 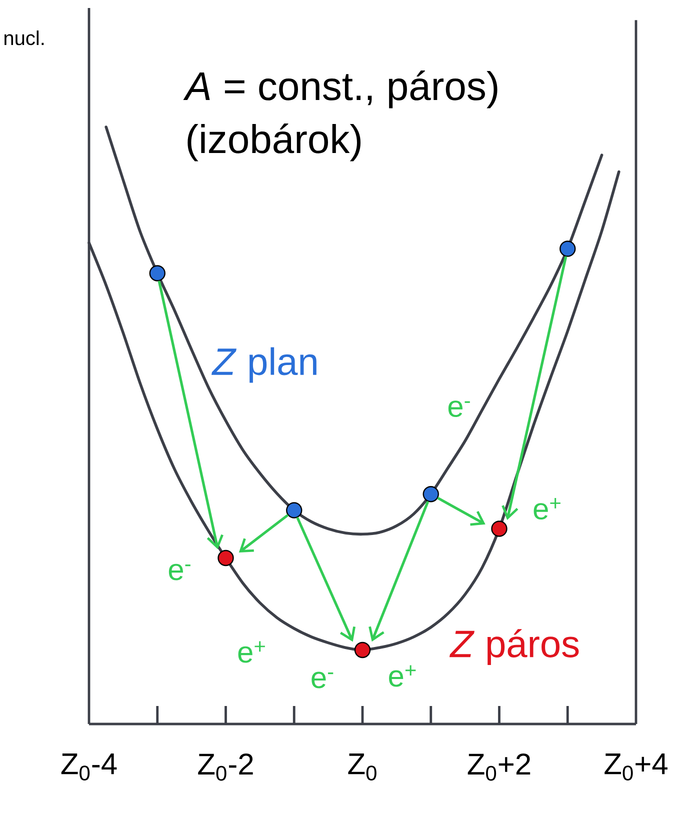 I want to click on text: Z plan, so click(x=263, y=365).